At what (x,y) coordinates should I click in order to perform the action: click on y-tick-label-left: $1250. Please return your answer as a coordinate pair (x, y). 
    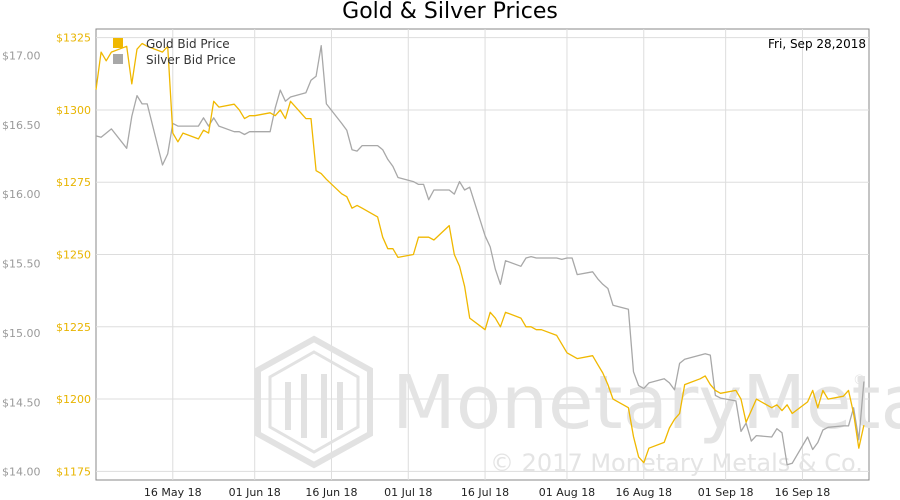
    Looking at the image, I should click on (73, 255).